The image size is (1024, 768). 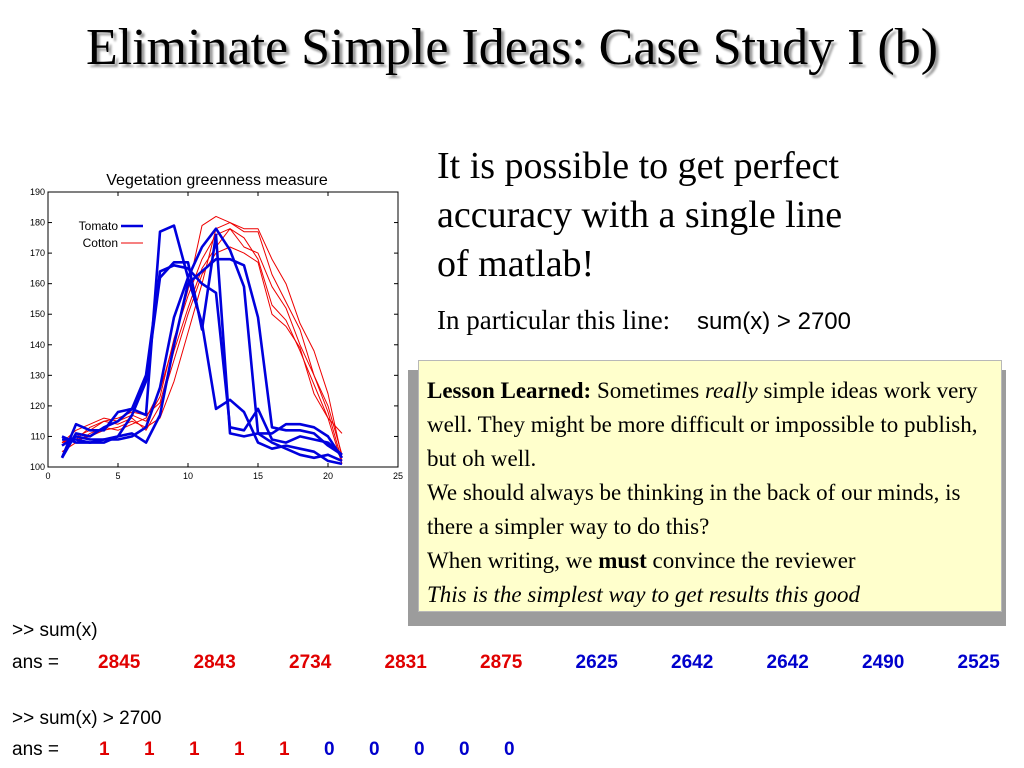 I want to click on plot-area-frame, so click(x=223, y=329).